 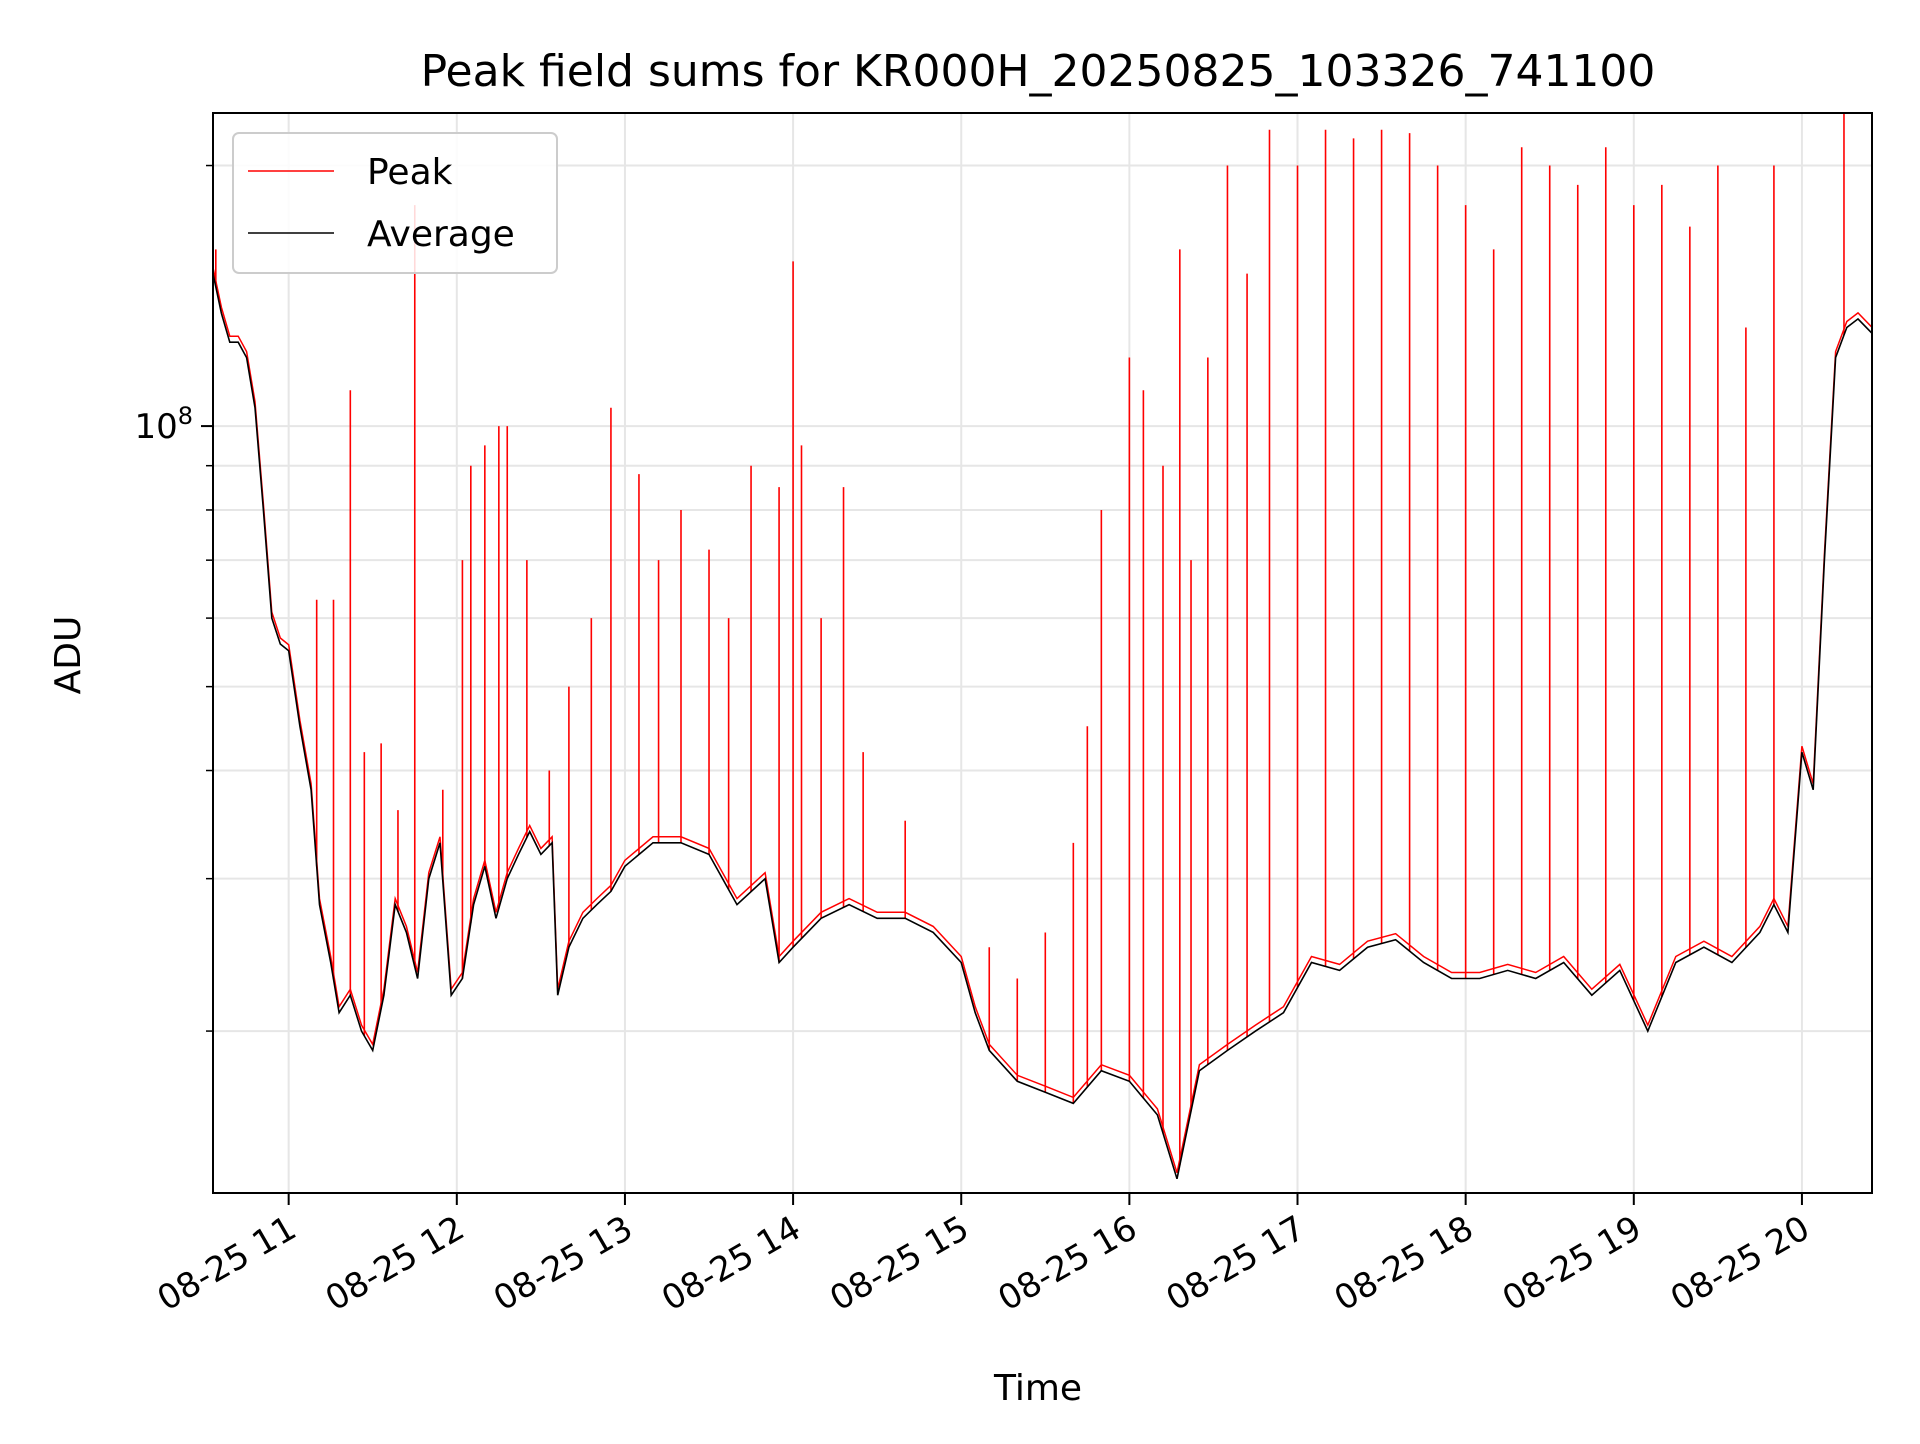 I want to click on legend-label-peak: Peak, so click(x=410, y=172).